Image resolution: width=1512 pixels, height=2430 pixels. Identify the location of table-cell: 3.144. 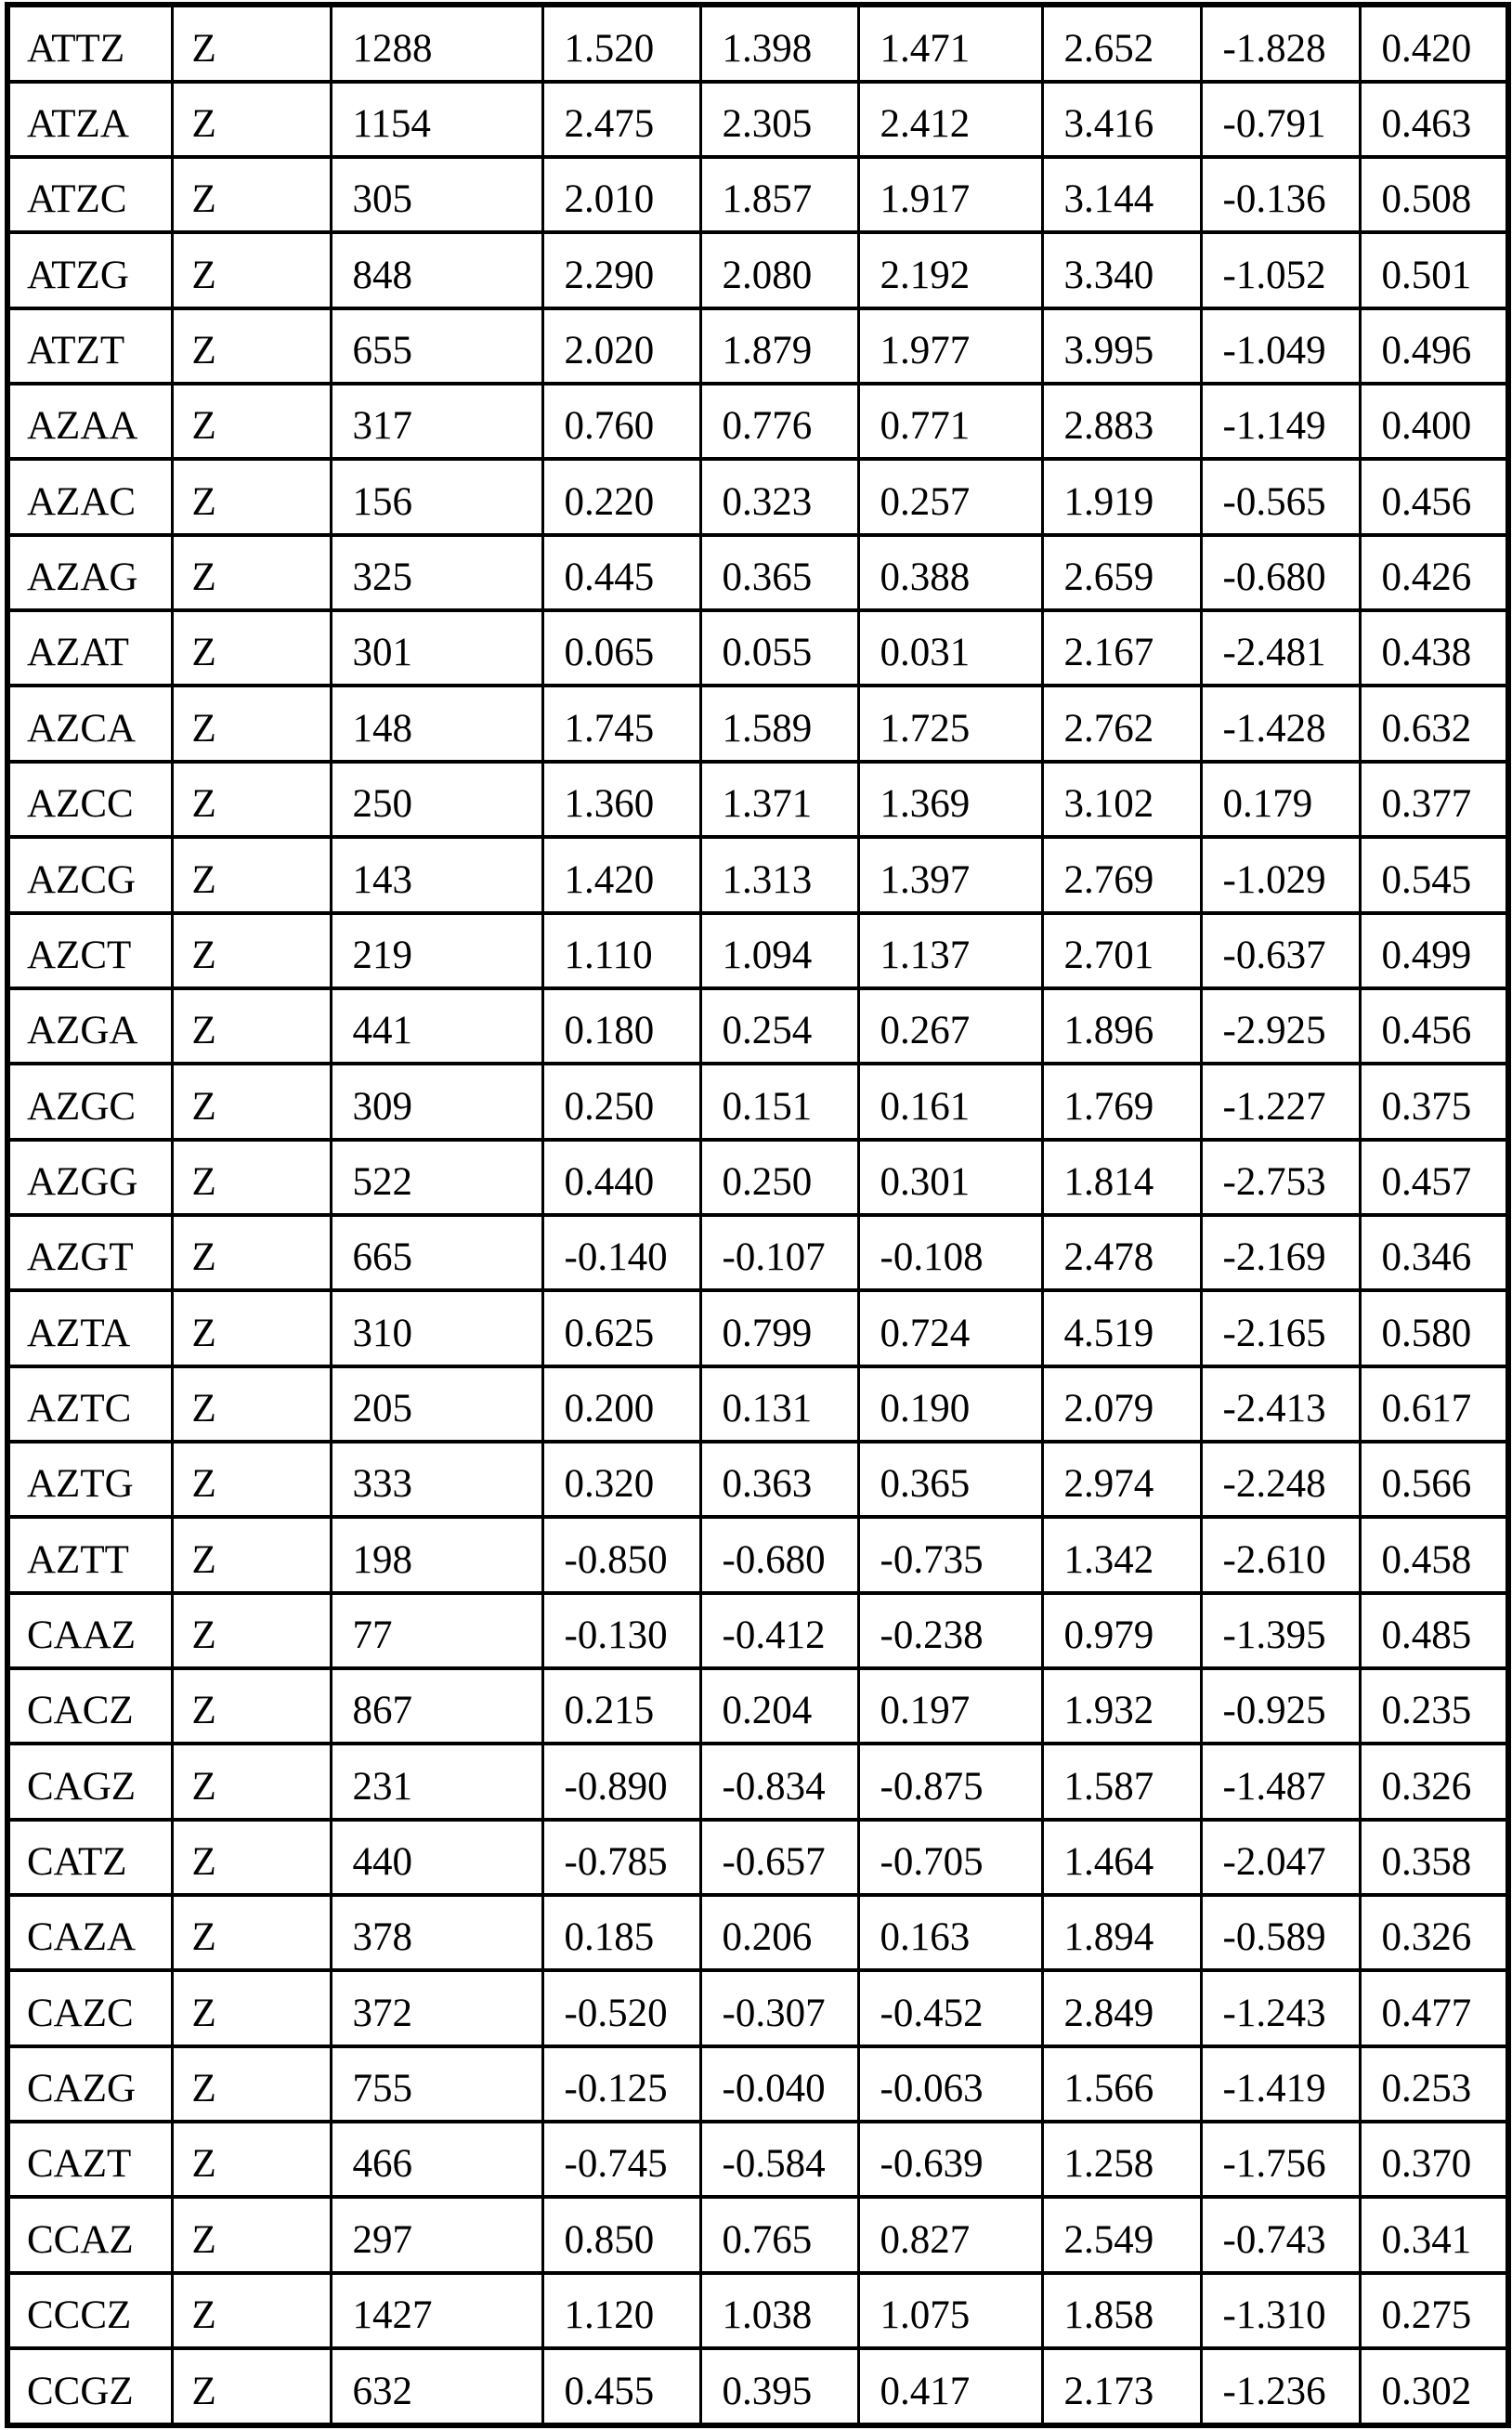
(1121, 195).